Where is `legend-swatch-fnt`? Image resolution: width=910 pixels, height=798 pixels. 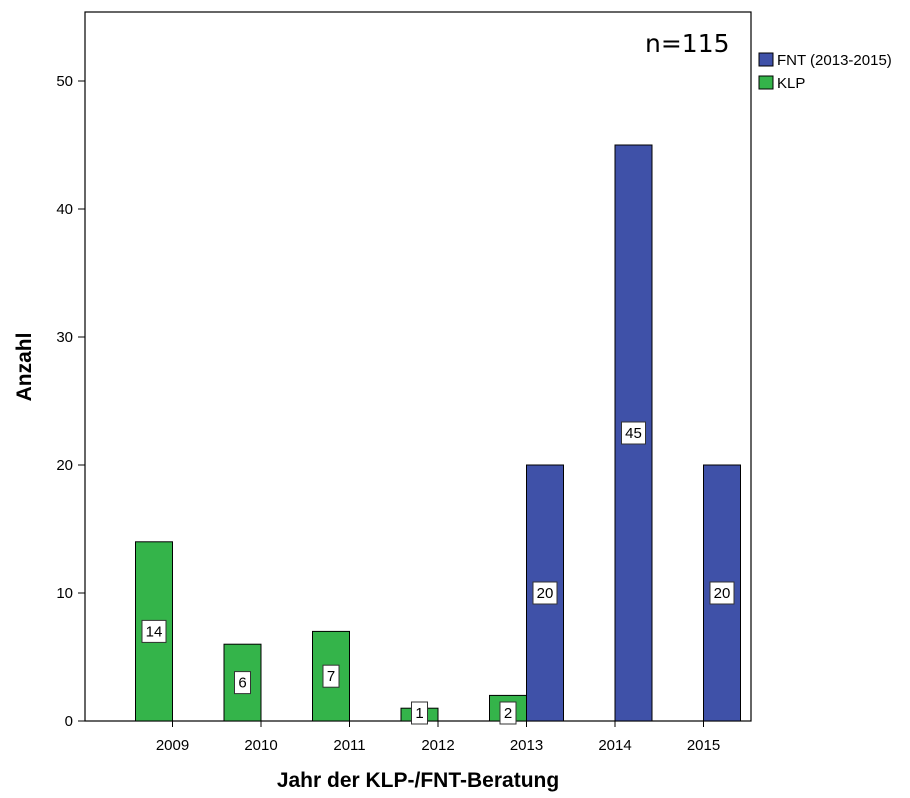 legend-swatch-fnt is located at coordinates (766, 59).